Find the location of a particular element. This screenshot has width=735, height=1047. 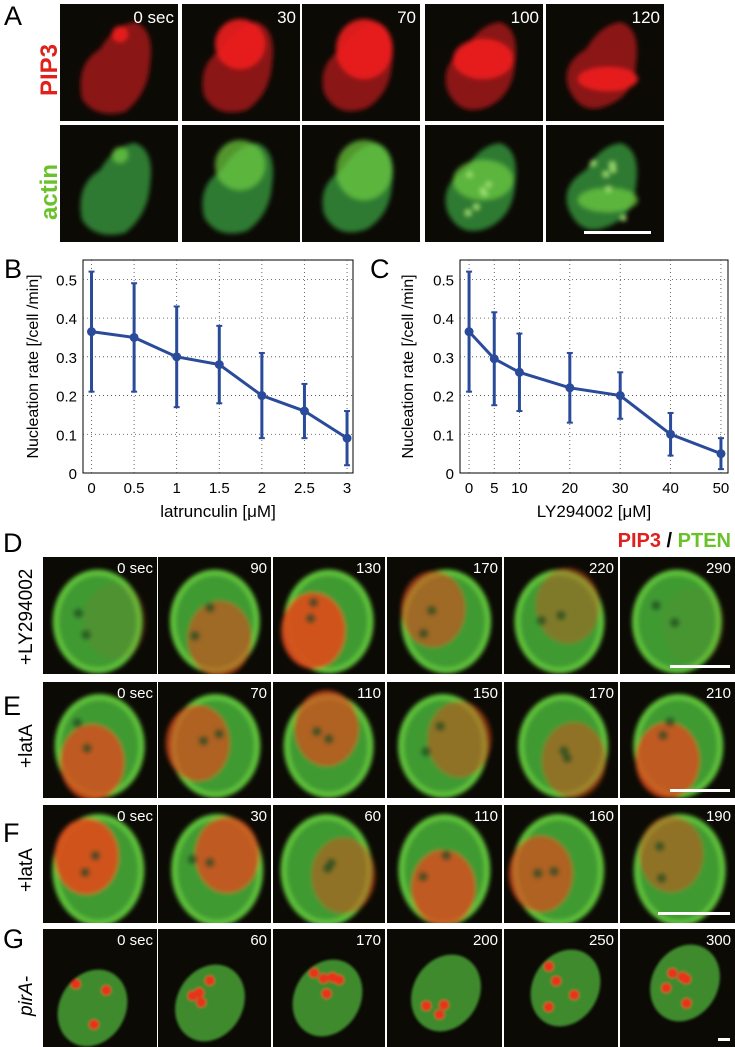

x-tick-label: 40 is located at coordinates (670, 488).